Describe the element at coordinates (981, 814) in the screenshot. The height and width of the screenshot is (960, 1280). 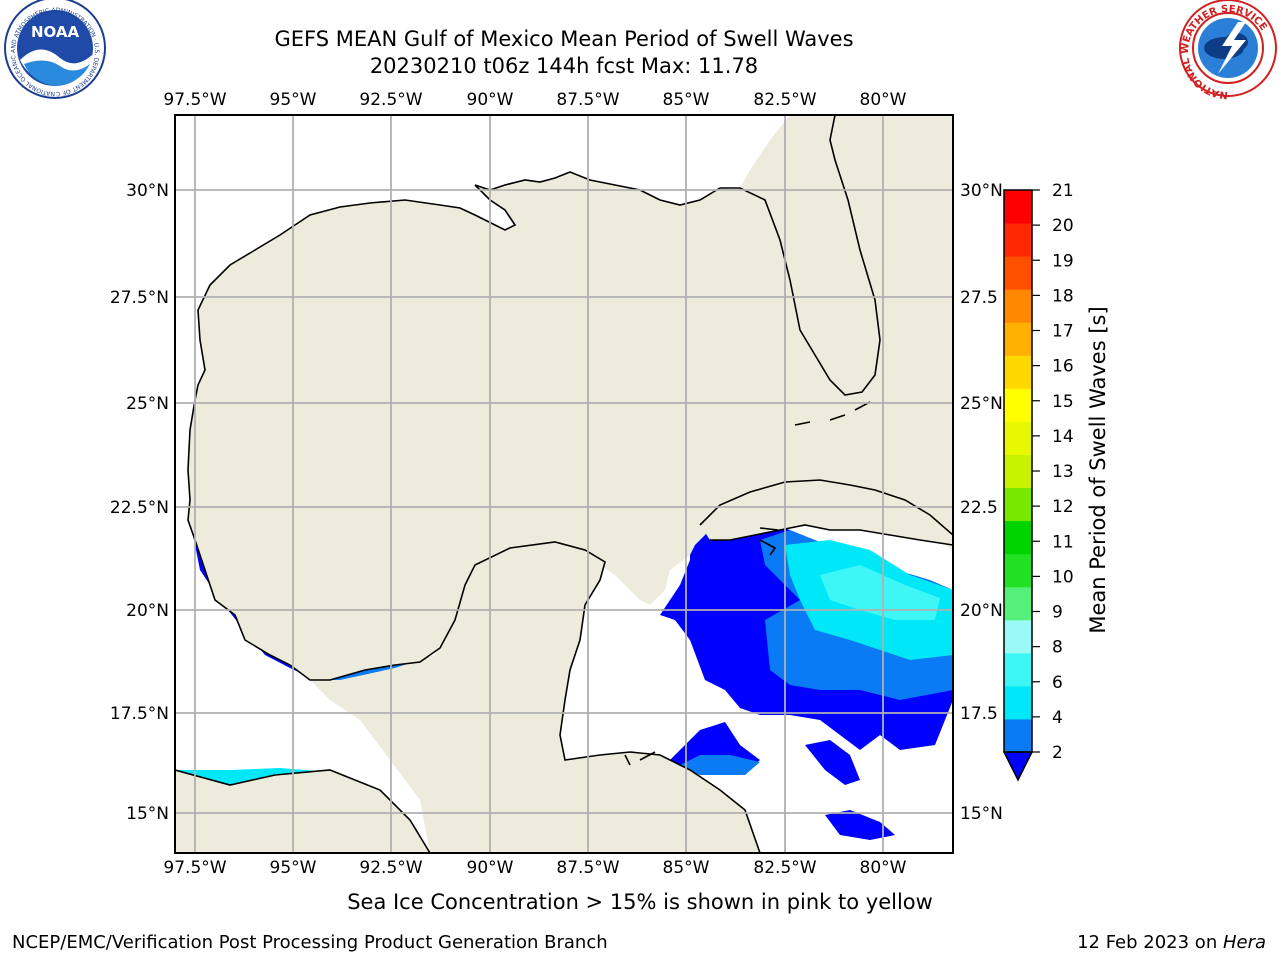
I see `lat-label-right: 15°N` at that location.